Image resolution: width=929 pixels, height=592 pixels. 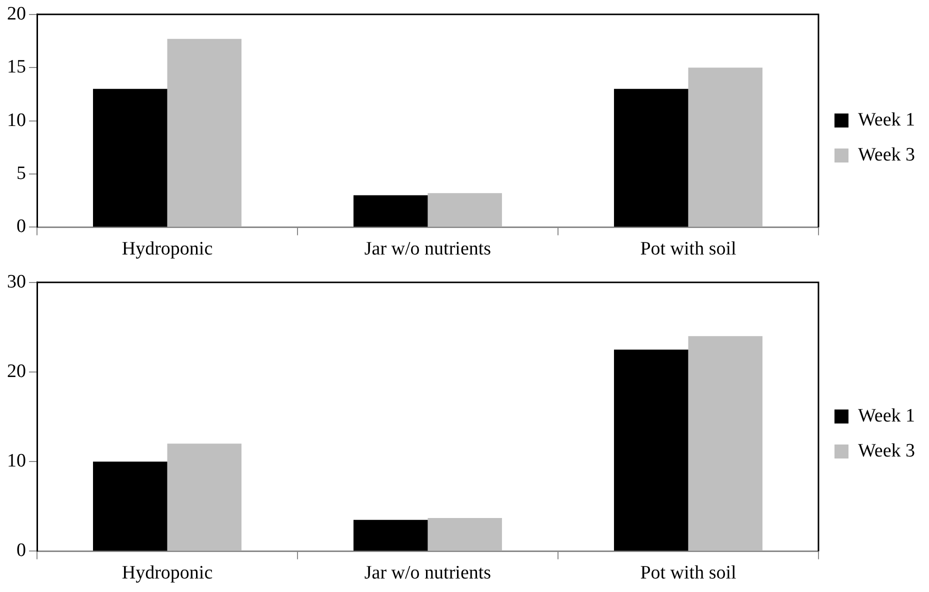 I want to click on y-tick-label: 5, so click(x=21, y=173).